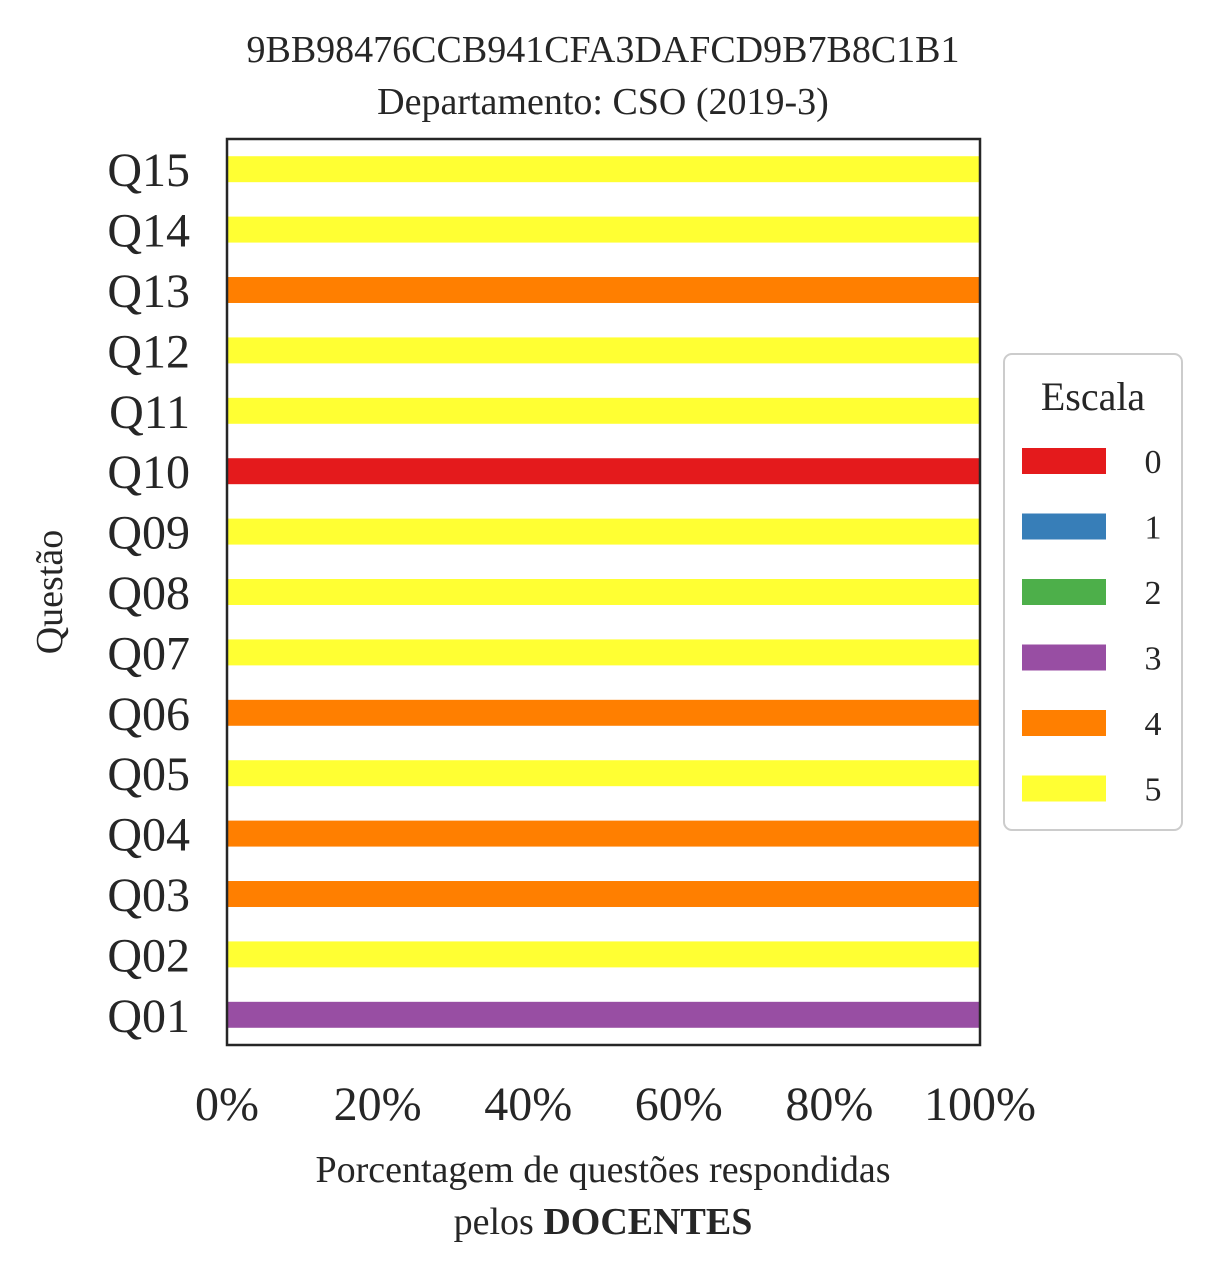 The image size is (1213, 1275). I want to click on legend: Escala 0 1 2 3 4 5, so click(1093, 592).